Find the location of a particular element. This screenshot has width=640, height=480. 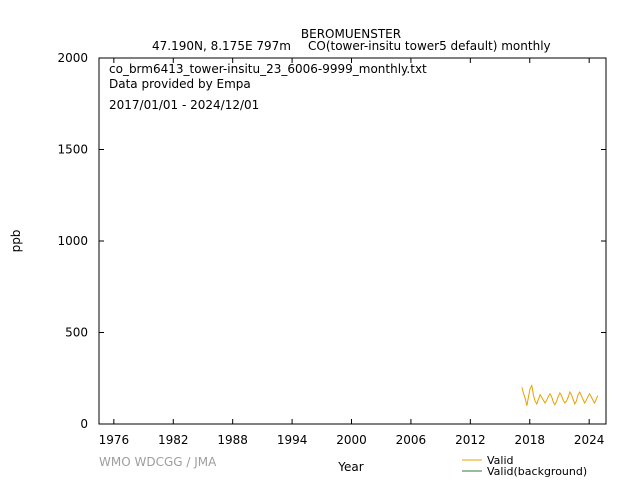

location-subtitle: 47.190N, 8.175E 797m is located at coordinates (221, 46).